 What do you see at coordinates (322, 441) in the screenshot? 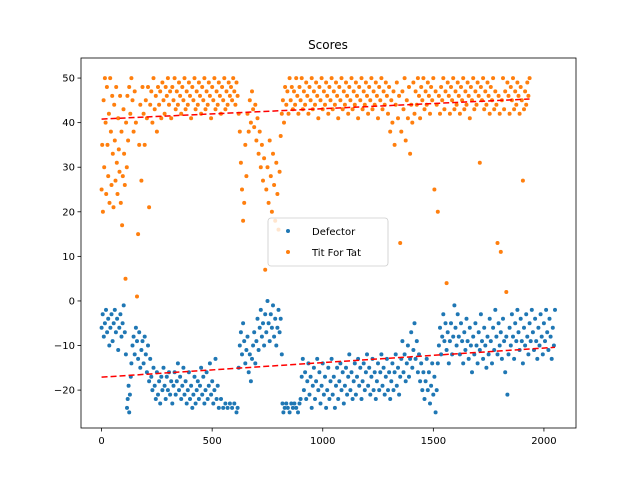
I see `x-tick-label: 1000` at bounding box center [322, 441].